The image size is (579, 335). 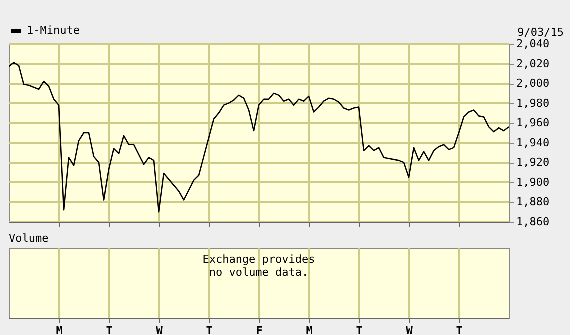 What do you see at coordinates (541, 32) in the screenshot?
I see `text: 9/03/15` at bounding box center [541, 32].